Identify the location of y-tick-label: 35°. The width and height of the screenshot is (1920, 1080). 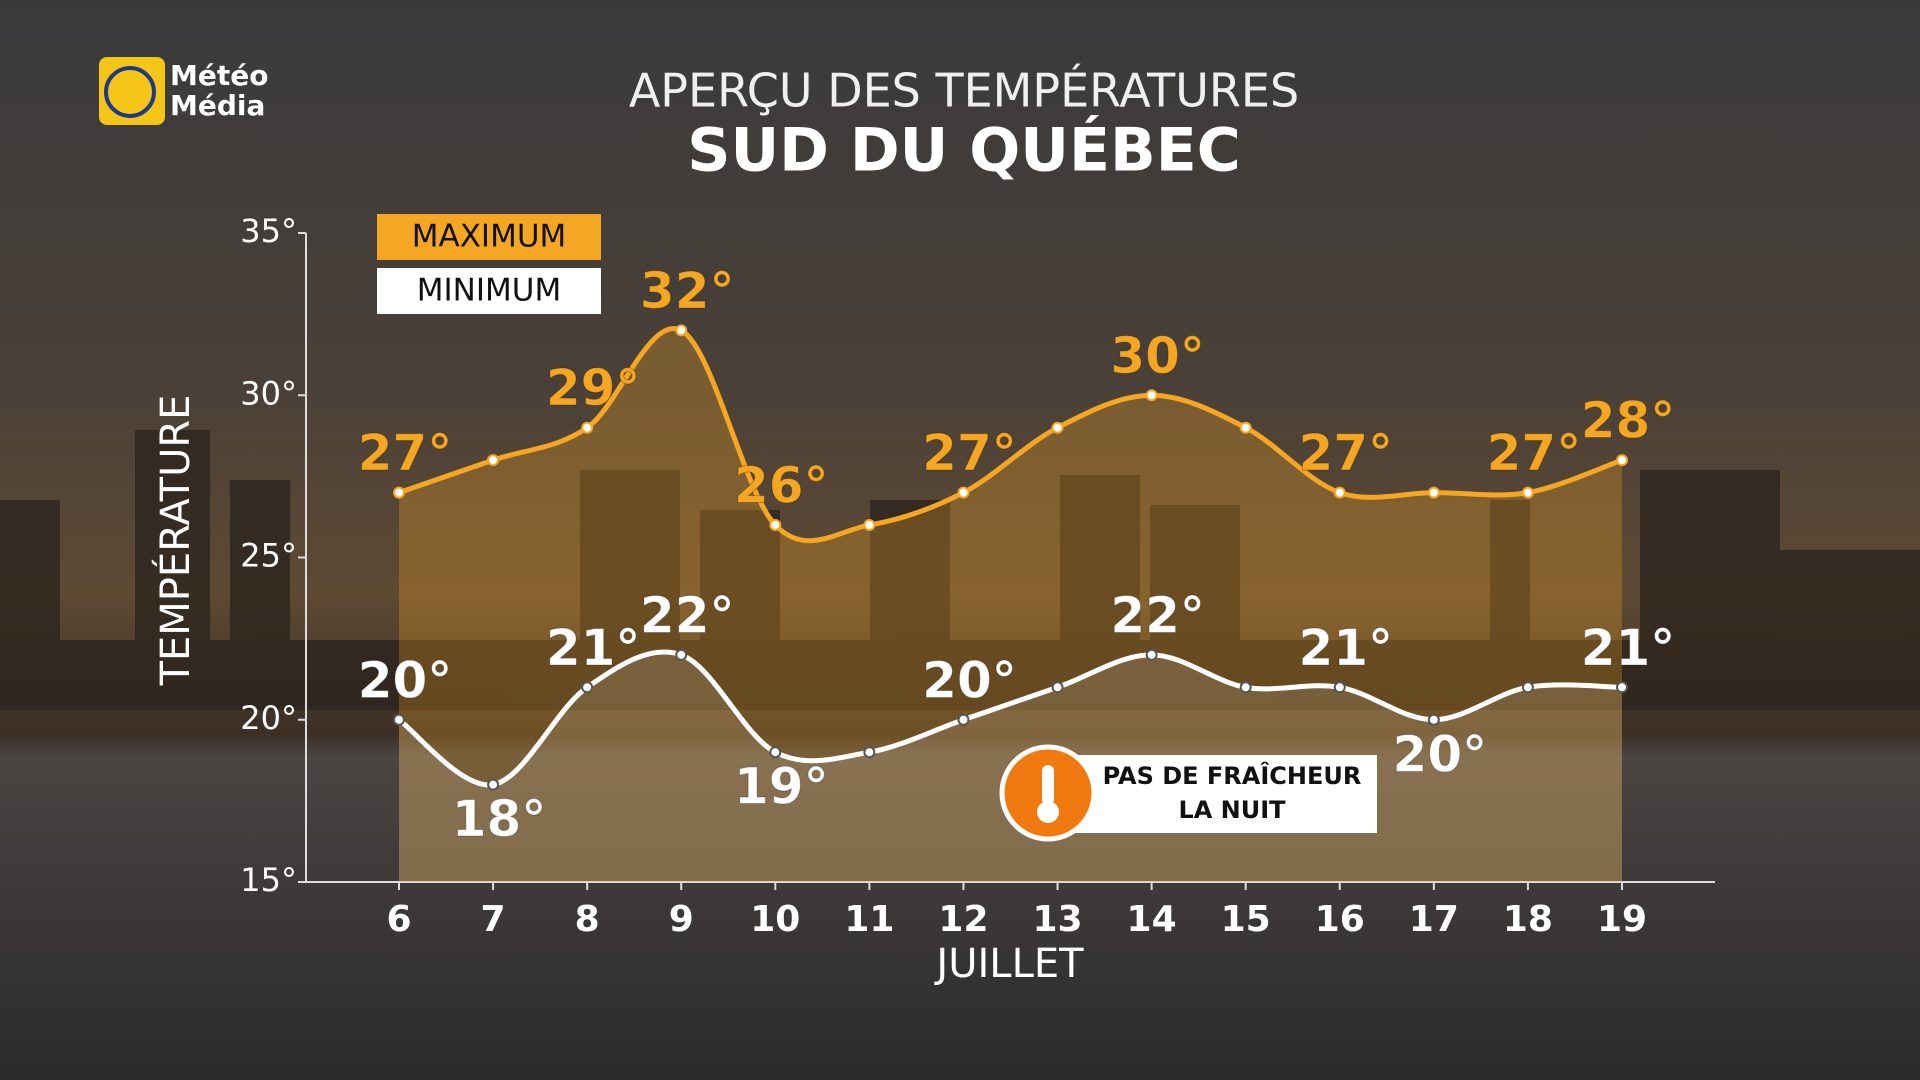
(268, 231).